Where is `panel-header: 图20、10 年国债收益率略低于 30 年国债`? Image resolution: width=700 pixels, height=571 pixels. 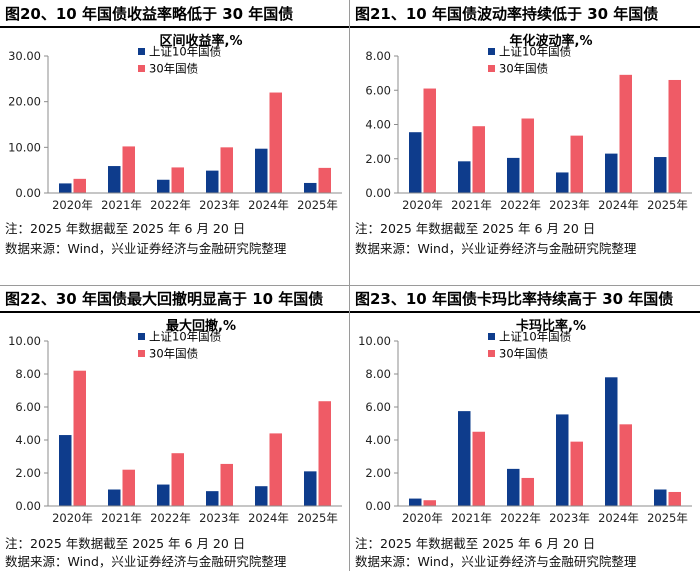 panel-header: 图20、10 年国债收益率略低于 30 年国债 is located at coordinates (175, 14).